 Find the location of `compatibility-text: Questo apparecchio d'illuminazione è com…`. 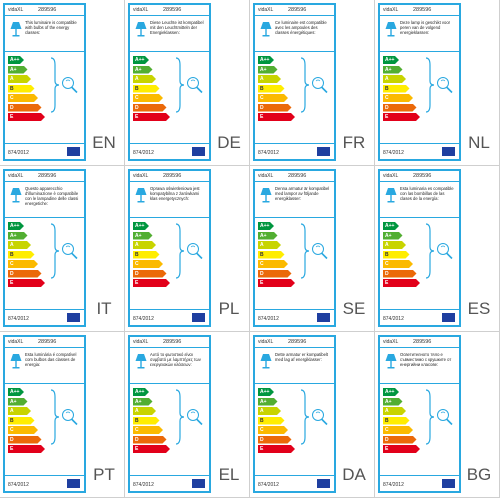

compatibility-text: Questo apparecchio d'illuminazione è com… is located at coordinates (52, 196).